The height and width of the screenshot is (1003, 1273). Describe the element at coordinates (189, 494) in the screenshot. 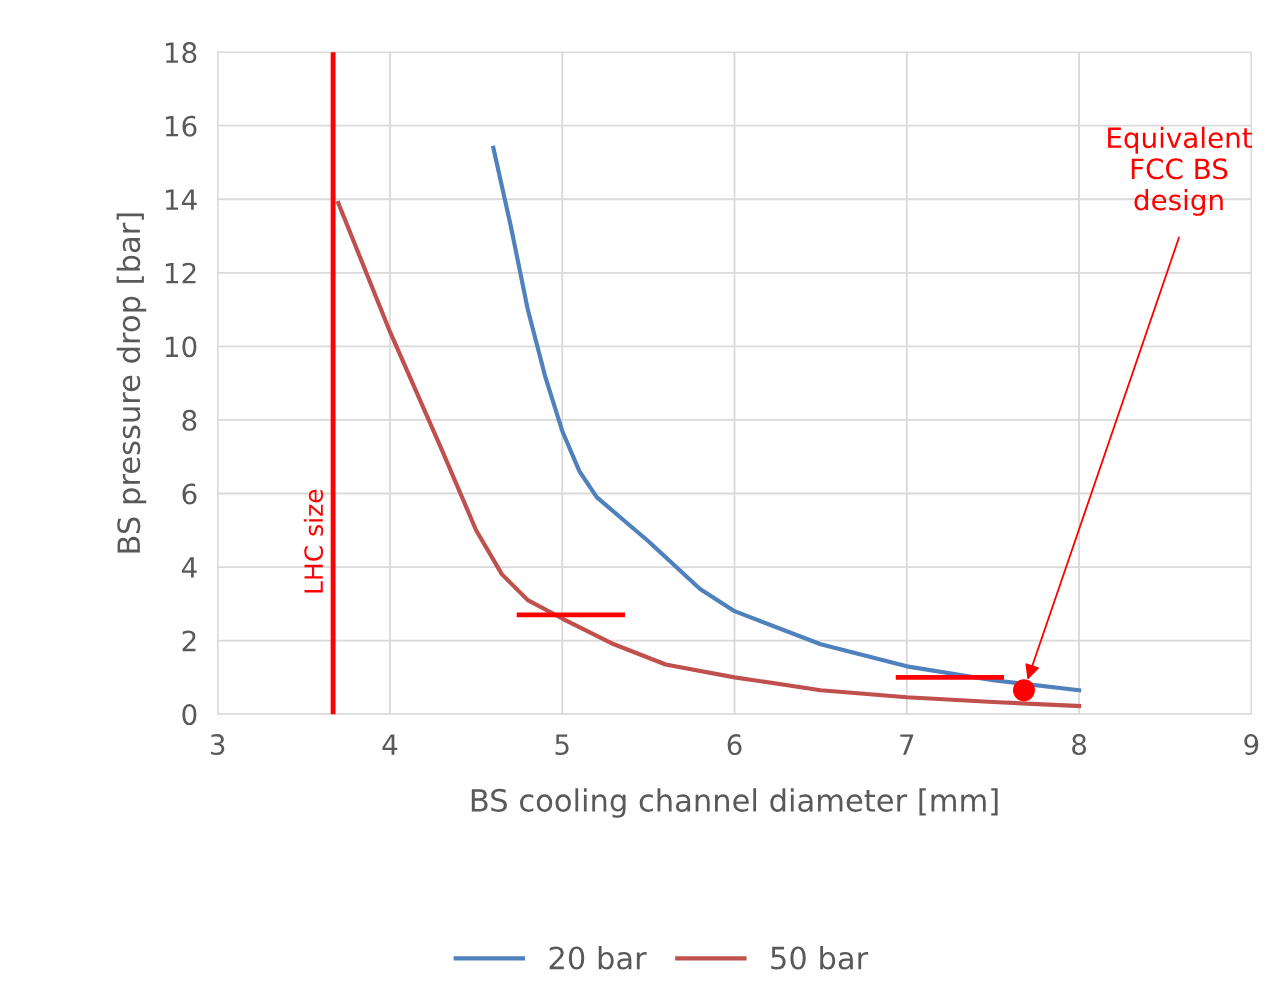

I see `y-tick-label: 6` at that location.